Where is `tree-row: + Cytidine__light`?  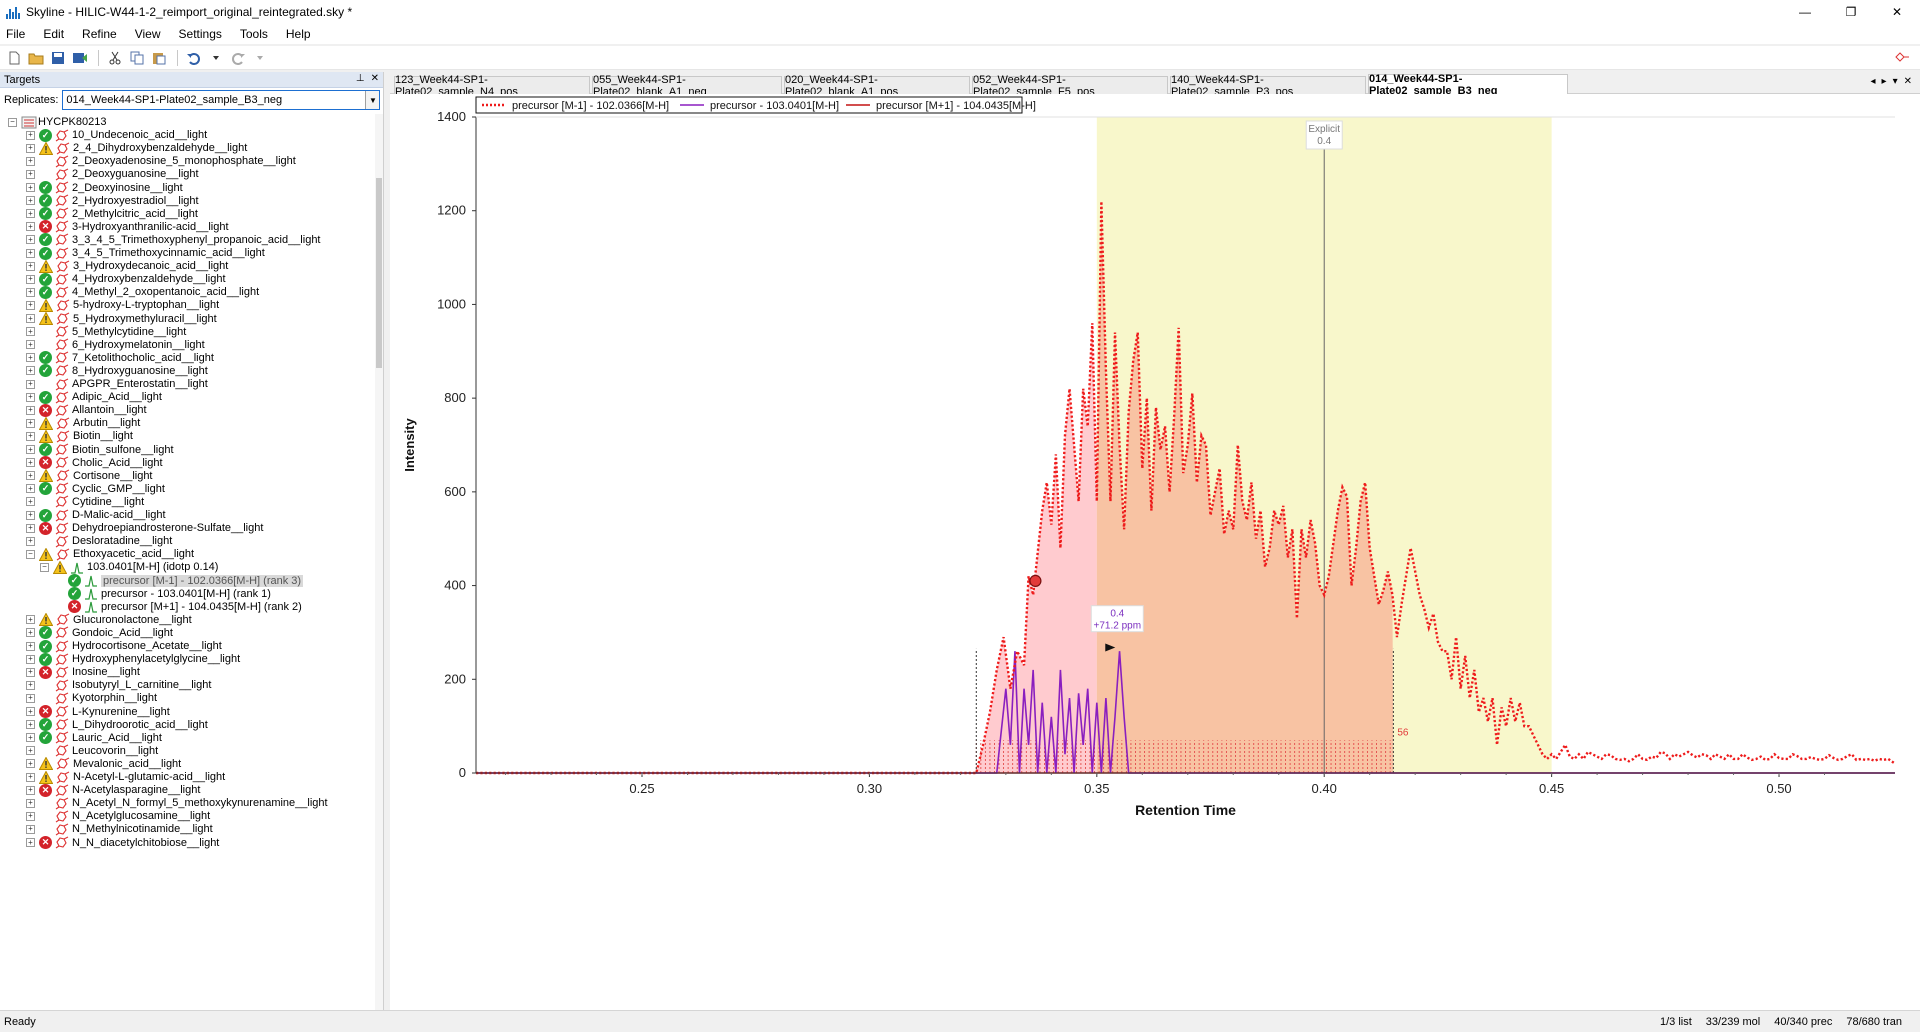 tree-row: + Cytidine__light is located at coordinates (85, 502).